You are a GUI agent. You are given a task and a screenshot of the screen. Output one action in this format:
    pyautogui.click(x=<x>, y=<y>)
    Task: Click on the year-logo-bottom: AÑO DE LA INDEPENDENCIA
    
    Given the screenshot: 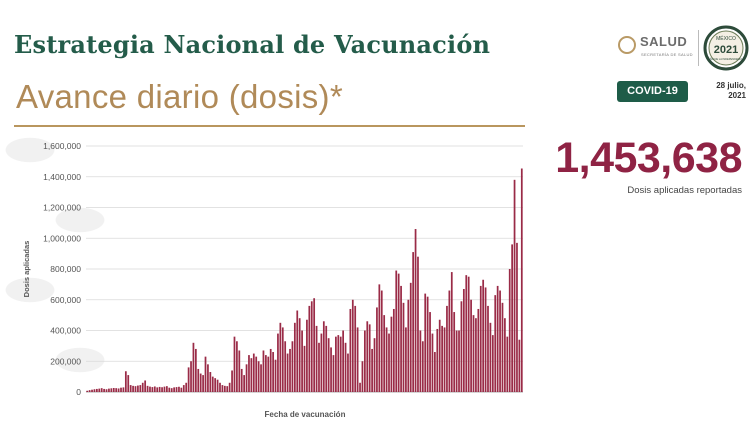 What is the action you would take?
    pyautogui.click(x=726, y=58)
    